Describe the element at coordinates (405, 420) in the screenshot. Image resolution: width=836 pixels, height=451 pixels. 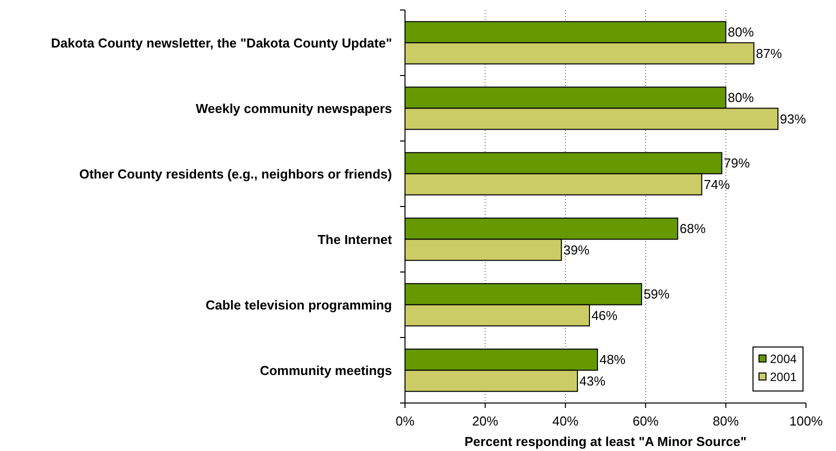
I see `x-tick-label: 0%` at that location.